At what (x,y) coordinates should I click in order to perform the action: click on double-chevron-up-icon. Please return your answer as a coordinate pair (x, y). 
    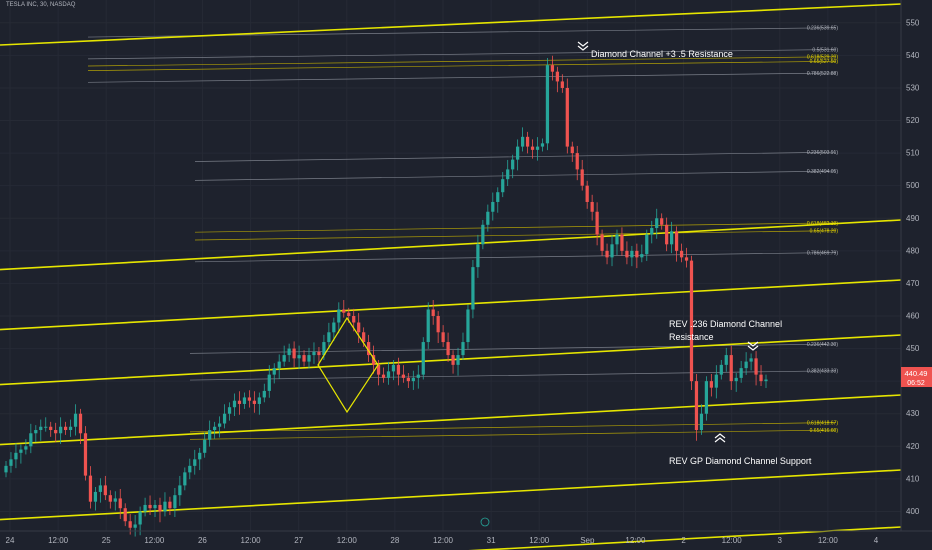
    Looking at the image, I should click on (720, 438).